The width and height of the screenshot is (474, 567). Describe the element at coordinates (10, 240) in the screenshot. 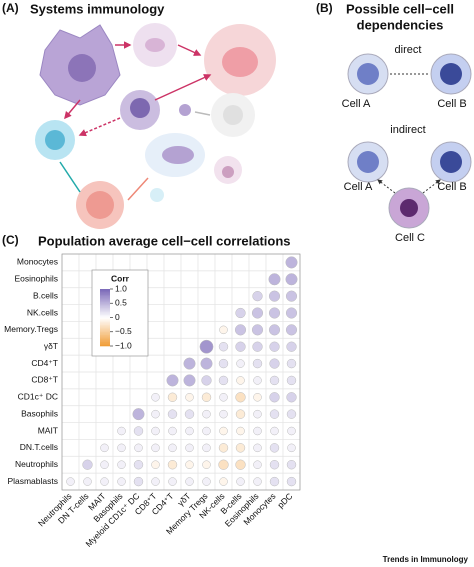

I see `panel-label: (C)` at that location.